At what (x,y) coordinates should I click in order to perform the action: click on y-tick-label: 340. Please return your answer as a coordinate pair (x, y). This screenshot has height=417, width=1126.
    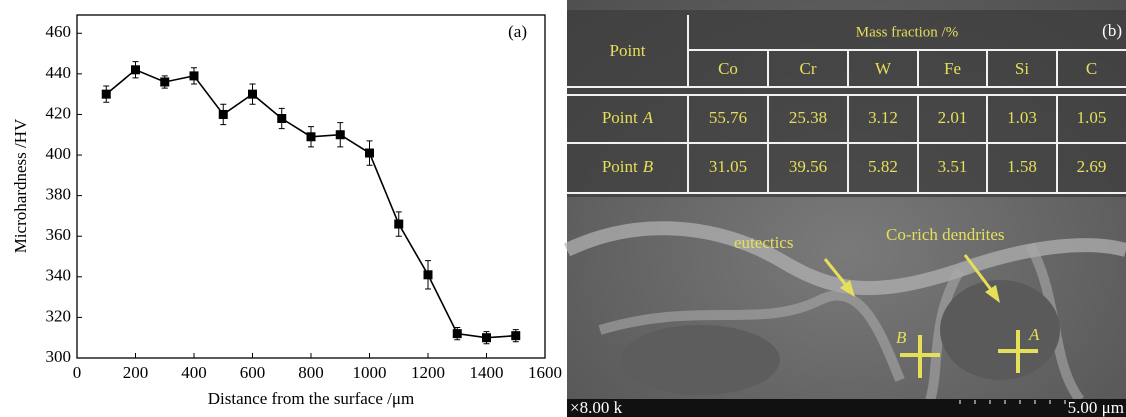
    Looking at the image, I should click on (59, 275).